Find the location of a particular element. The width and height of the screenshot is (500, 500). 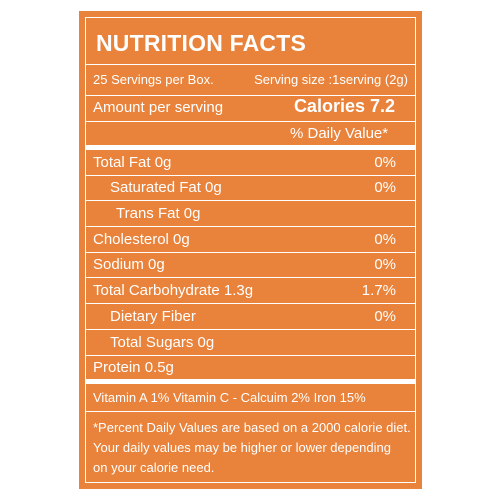

nutrient-name: Protein 0.5g is located at coordinates (133, 367).